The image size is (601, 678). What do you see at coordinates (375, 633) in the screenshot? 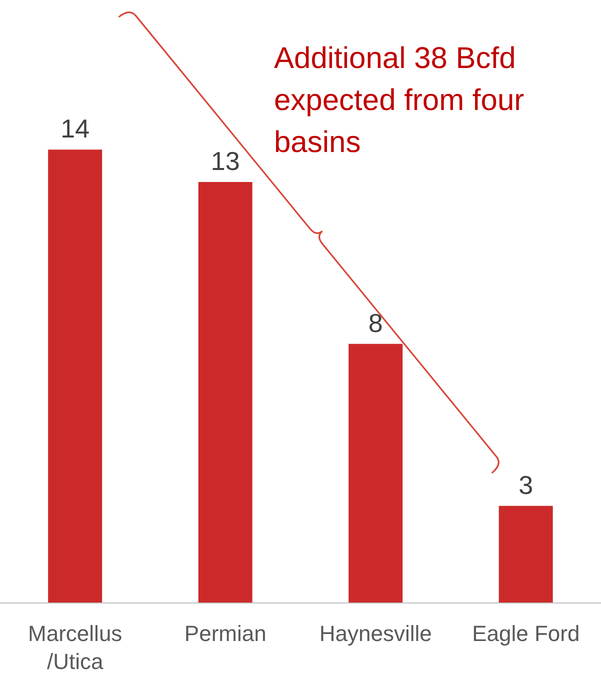
I see `x-tick-label: Haynesville` at bounding box center [375, 633].